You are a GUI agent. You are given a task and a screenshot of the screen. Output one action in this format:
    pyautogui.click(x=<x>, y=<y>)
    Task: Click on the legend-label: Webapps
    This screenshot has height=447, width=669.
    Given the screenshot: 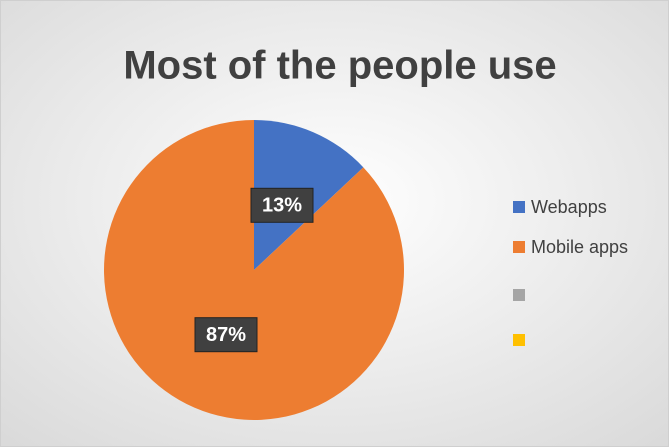 What is the action you would take?
    pyautogui.click(x=569, y=207)
    